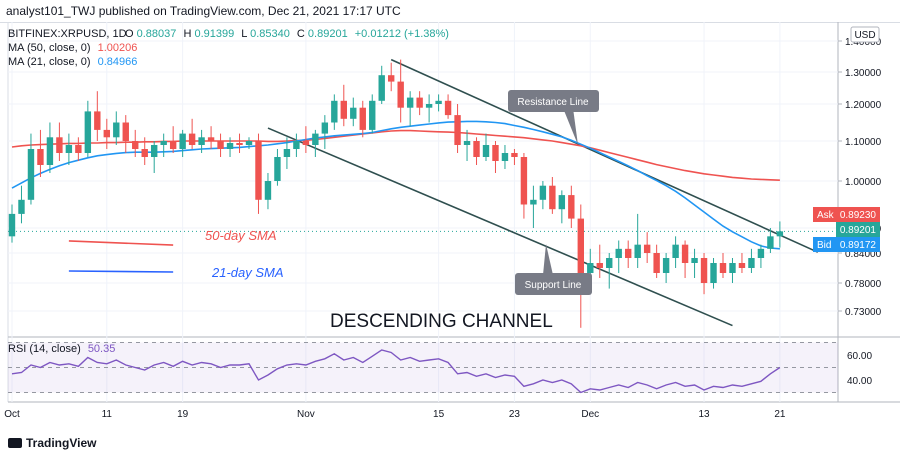 The width and height of the screenshot is (900, 457). Describe the element at coordinates (328, 34) in the screenshot. I see `legend-c-value: 0.89201` at that location.